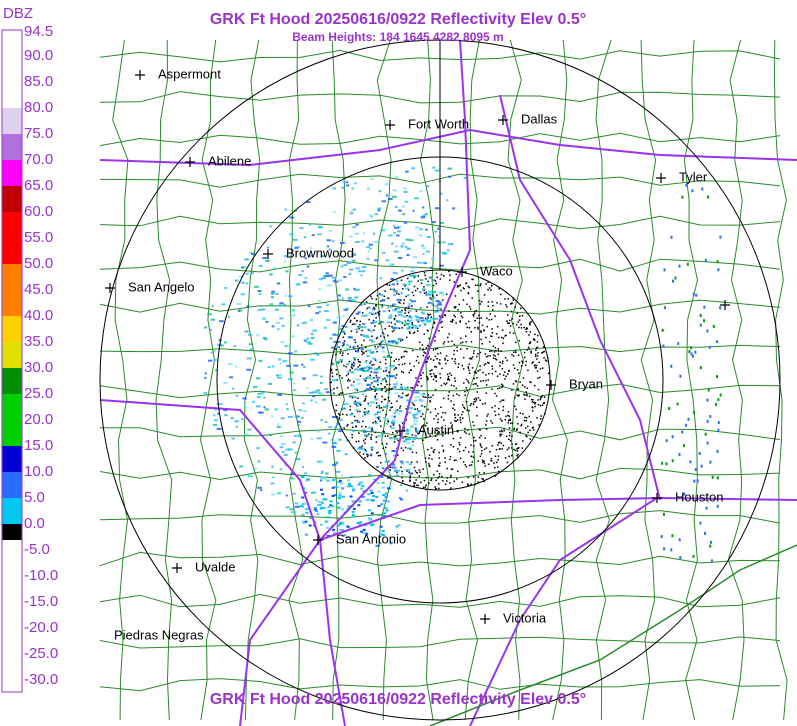  What do you see at coordinates (12, 511) in the screenshot?
I see `legend-swatch` at bounding box center [12, 511].